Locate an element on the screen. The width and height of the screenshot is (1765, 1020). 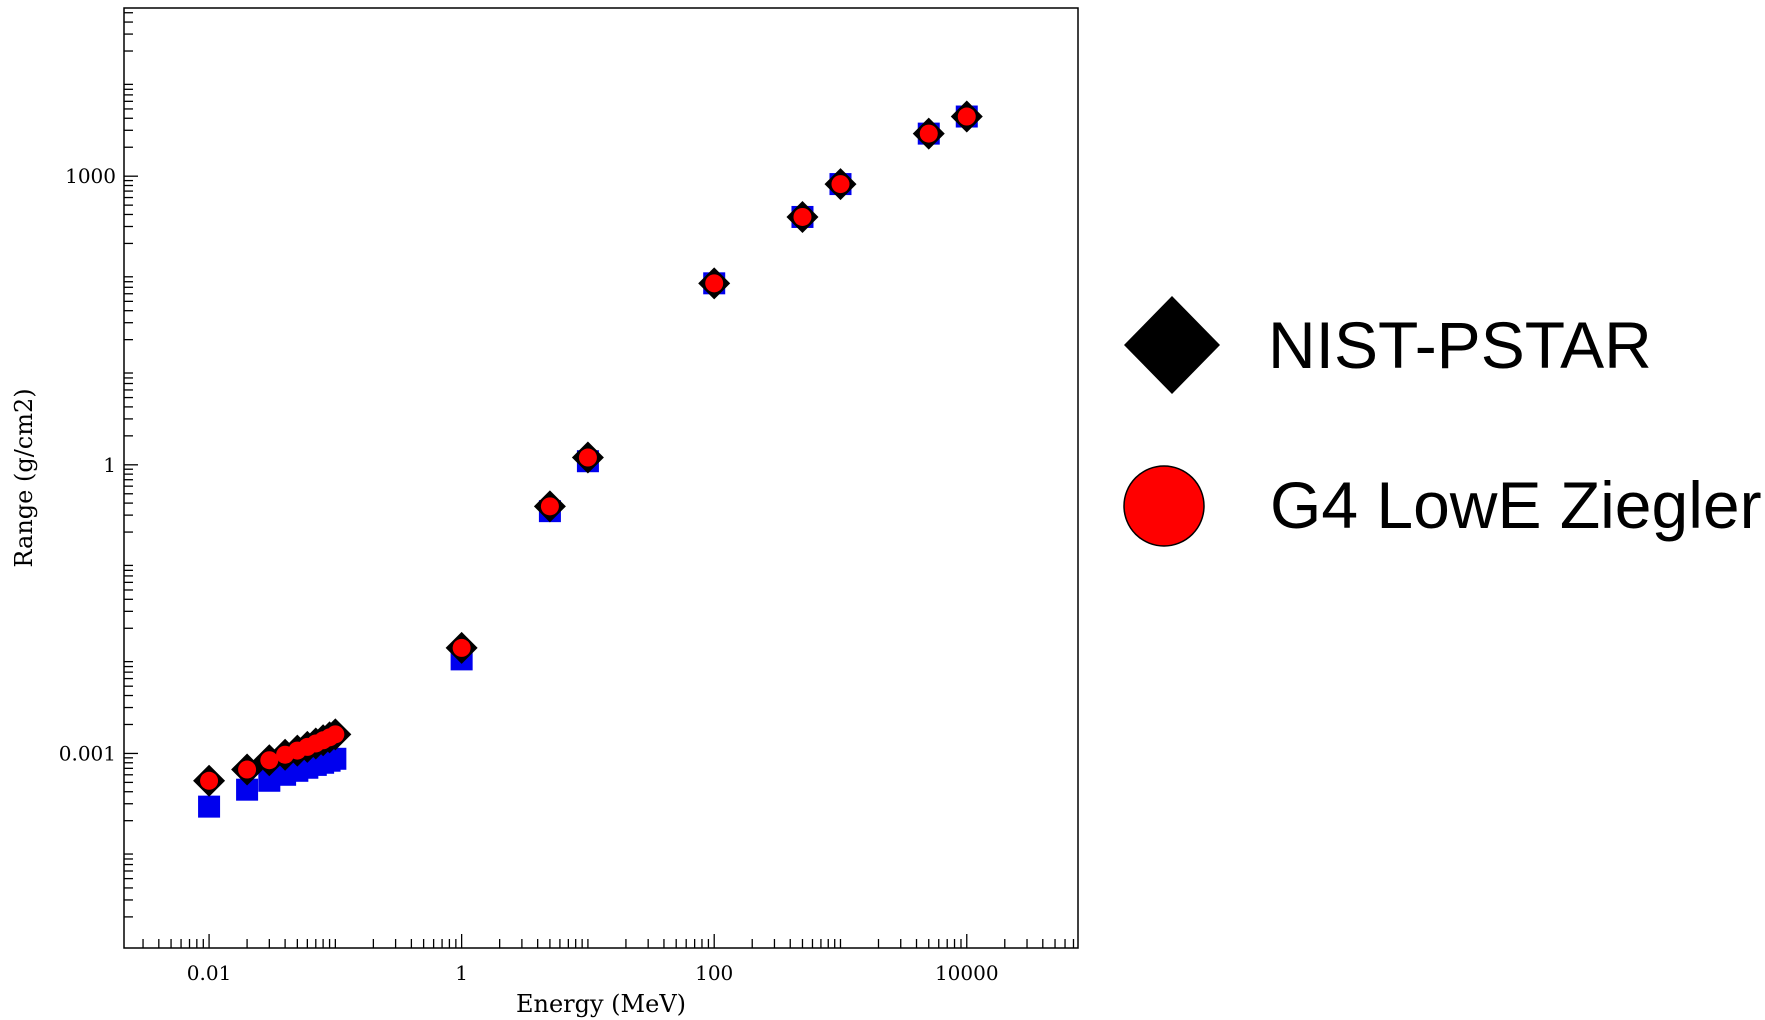
y-axis-title: Range (g/cm2) is located at coordinates (24, 477).